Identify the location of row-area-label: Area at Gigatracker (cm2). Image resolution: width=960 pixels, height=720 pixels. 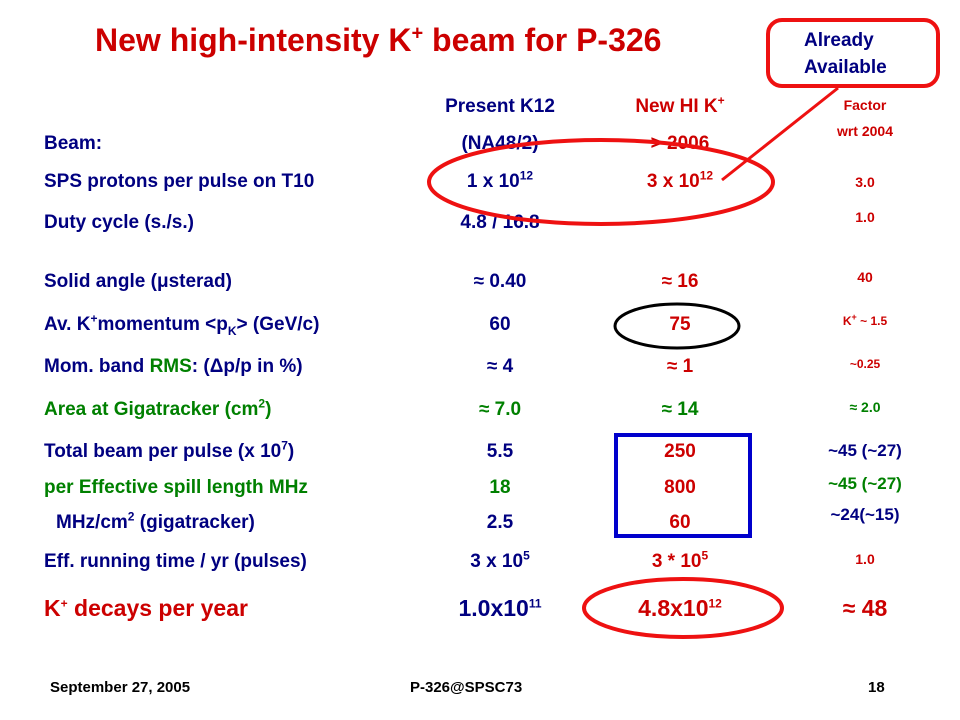
(158, 408).